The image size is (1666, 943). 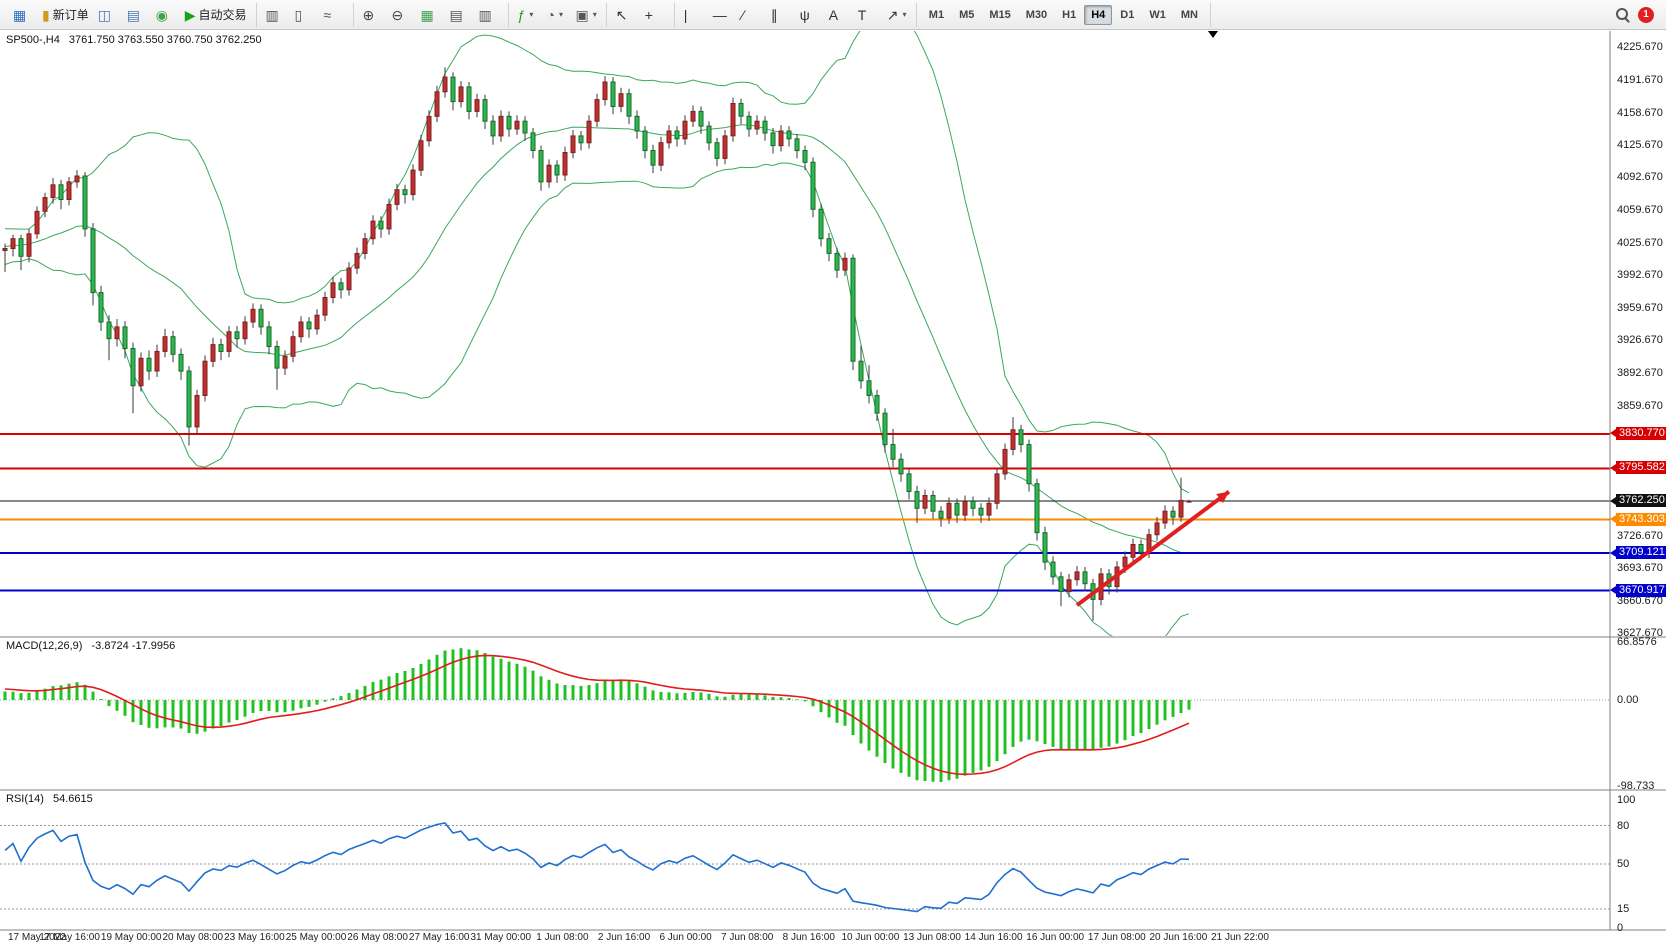 I want to click on bar-chart-icon: ▥, so click(x=272, y=14).